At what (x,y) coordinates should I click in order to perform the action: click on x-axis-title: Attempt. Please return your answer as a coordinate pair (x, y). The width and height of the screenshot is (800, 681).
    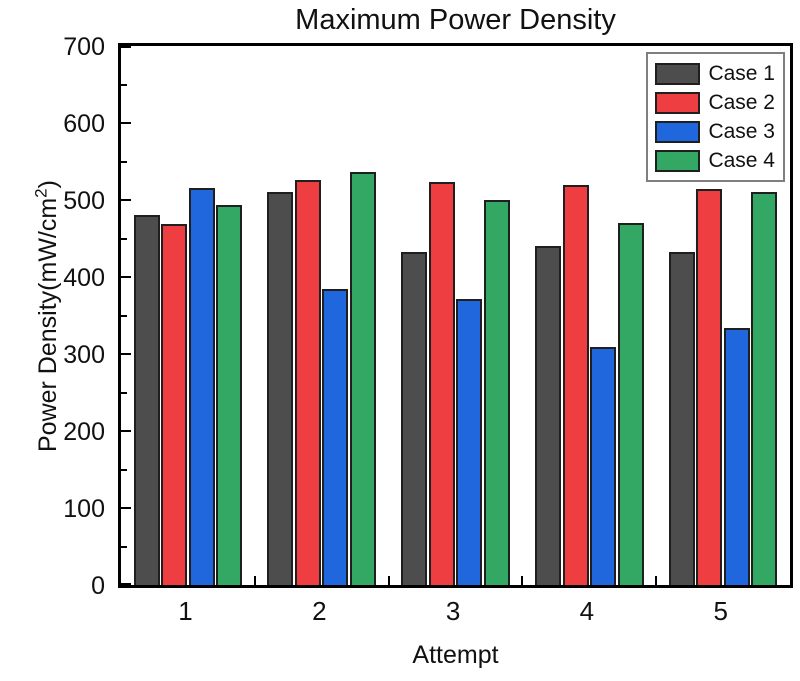
    Looking at the image, I should click on (455, 655).